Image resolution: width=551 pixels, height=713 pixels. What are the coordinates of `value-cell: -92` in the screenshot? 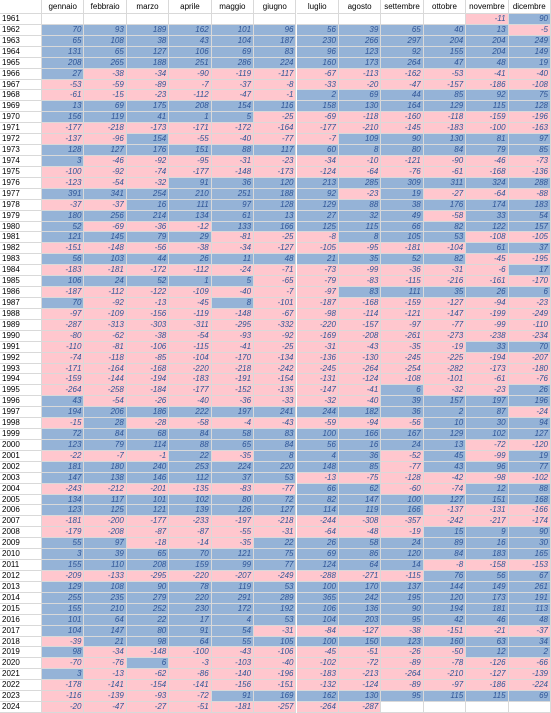 It's located at (105, 303).